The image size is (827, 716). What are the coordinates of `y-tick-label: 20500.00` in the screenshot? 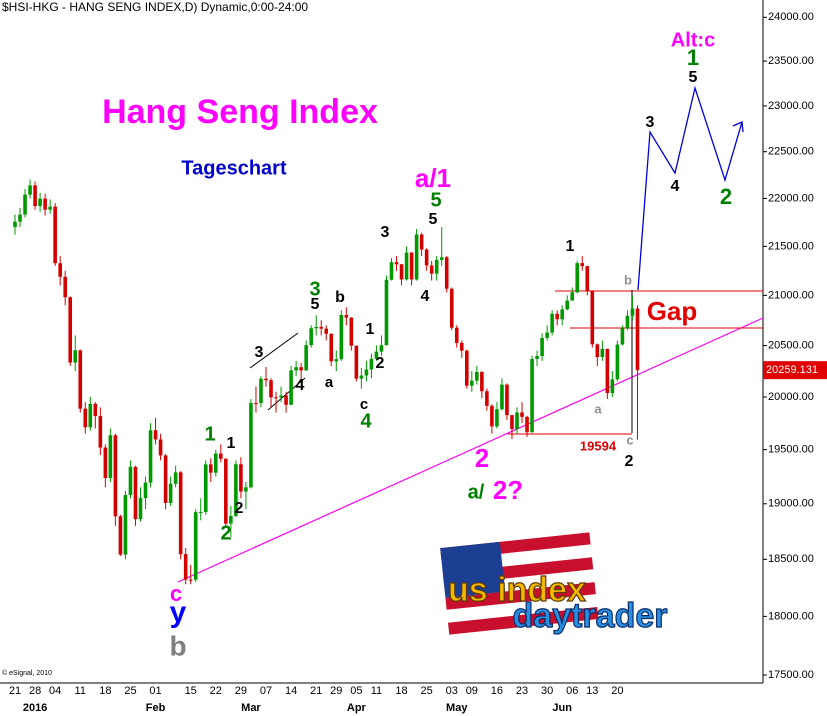 It's located at (791, 345).